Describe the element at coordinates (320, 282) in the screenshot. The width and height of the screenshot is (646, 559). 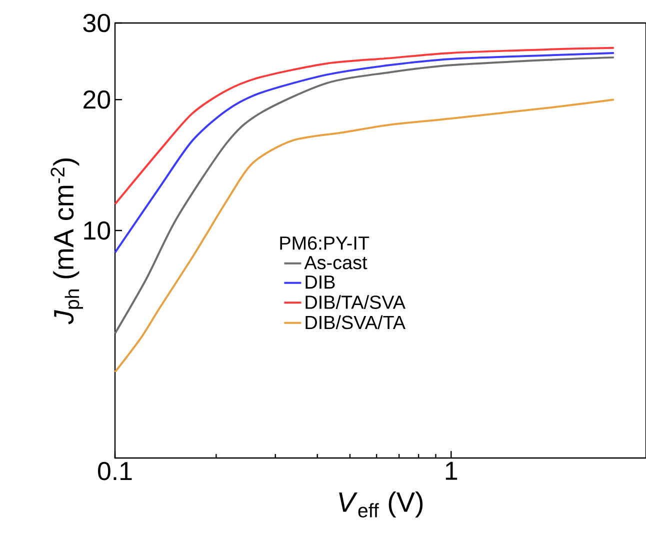
I see `legend-label: DIB` at that location.